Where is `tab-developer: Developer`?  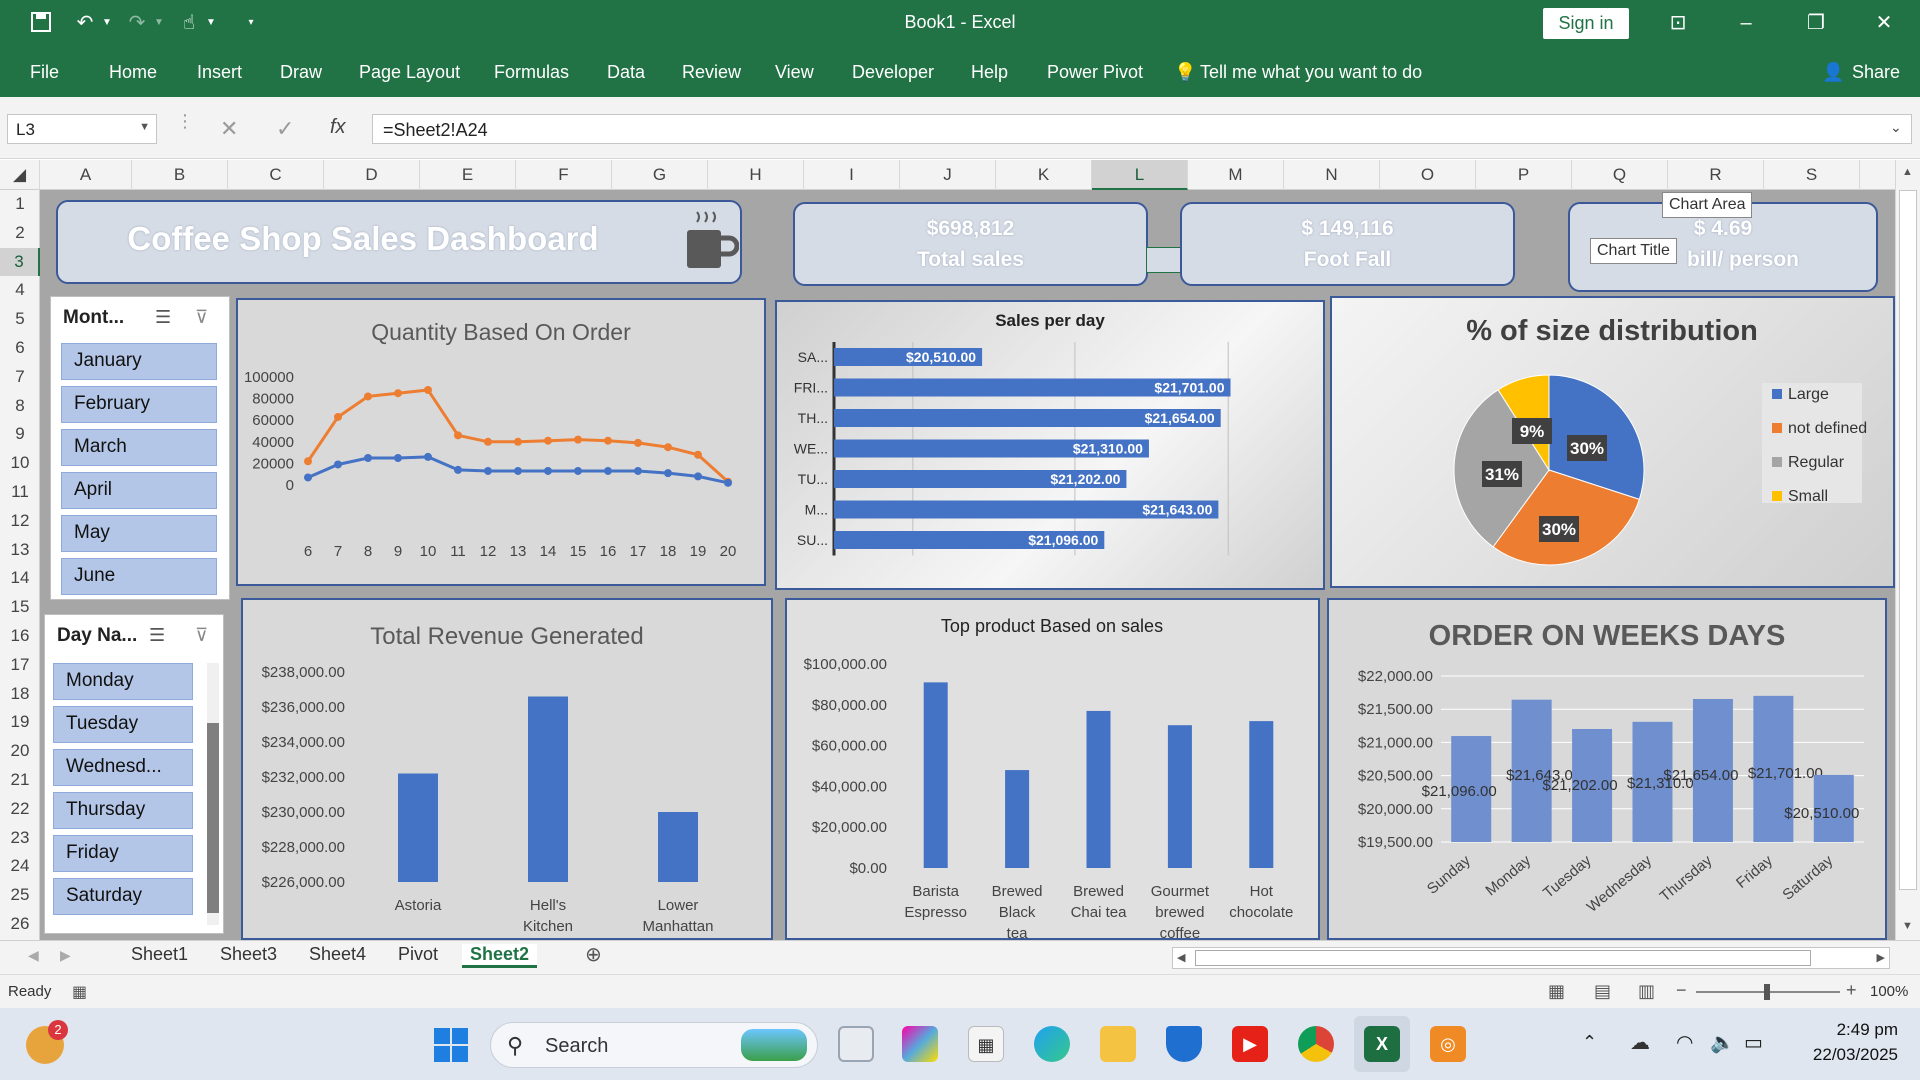
tab-developer: Developer is located at coordinates (893, 72).